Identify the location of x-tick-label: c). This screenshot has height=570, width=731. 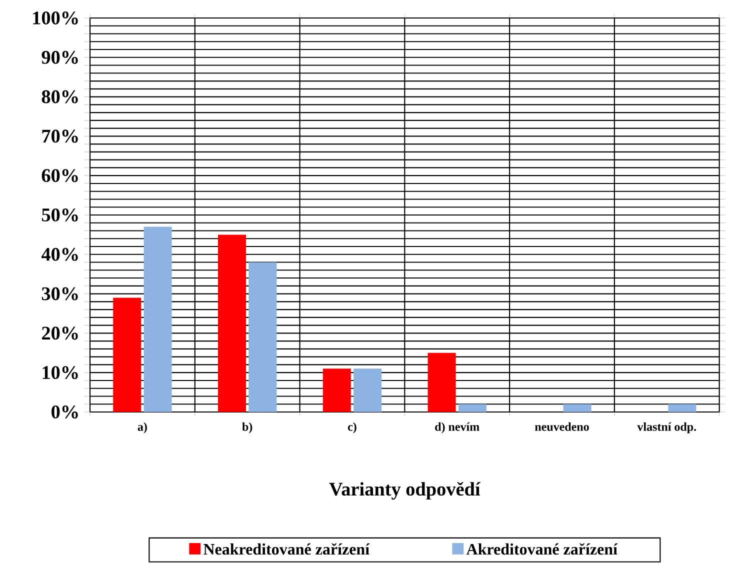
(352, 428).